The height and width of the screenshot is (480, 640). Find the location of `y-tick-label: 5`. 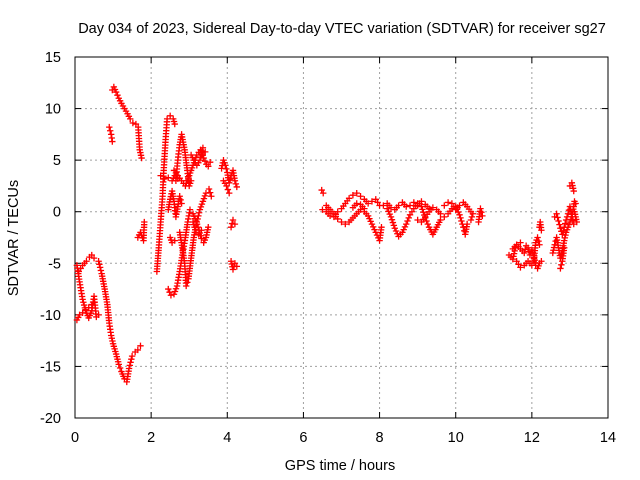

y-tick-label: 5 is located at coordinates (57, 161).